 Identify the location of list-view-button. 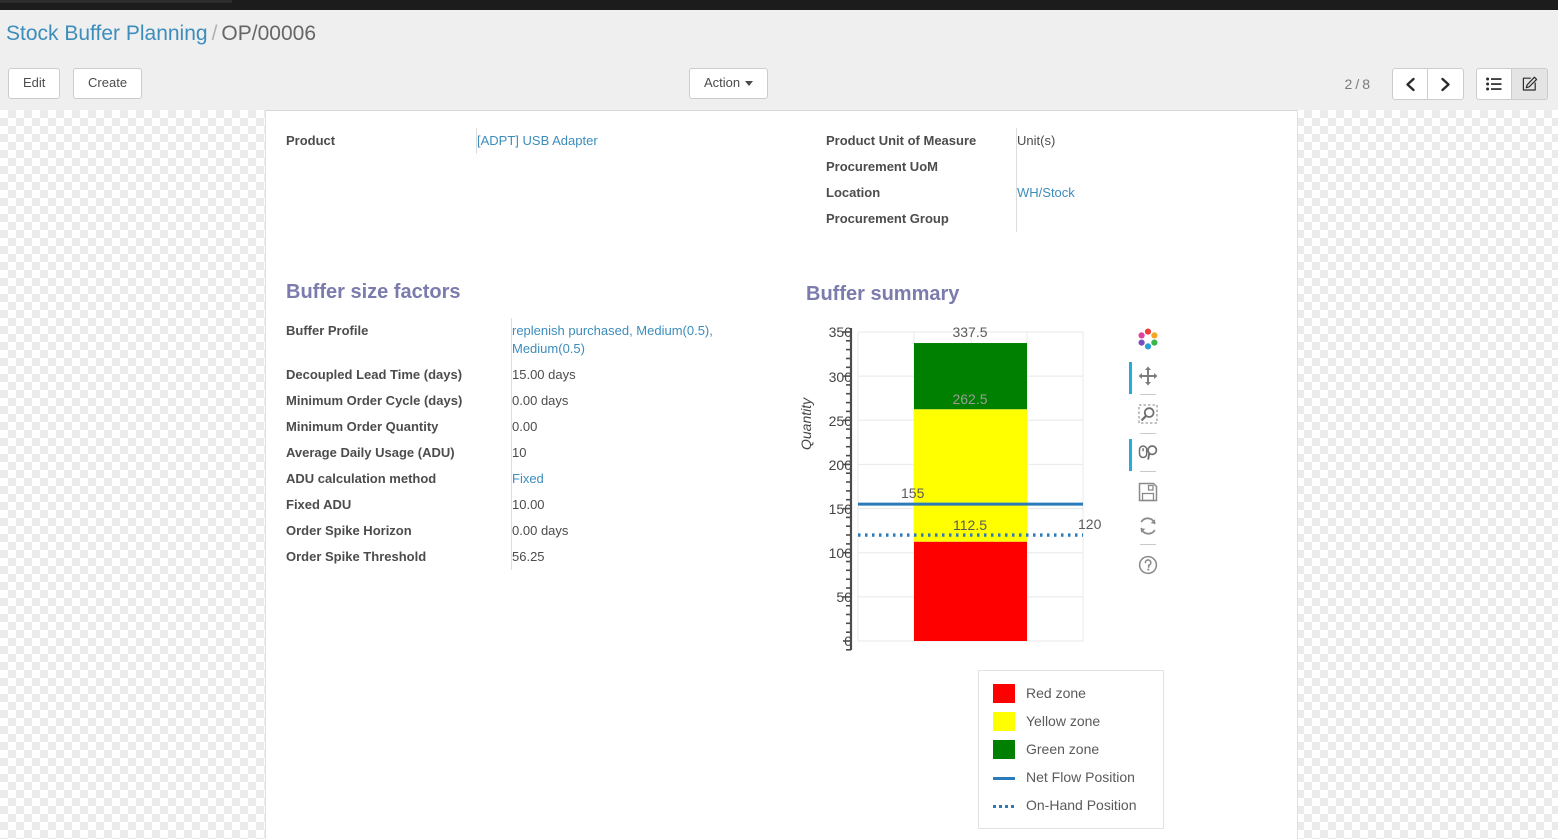
(1494, 84).